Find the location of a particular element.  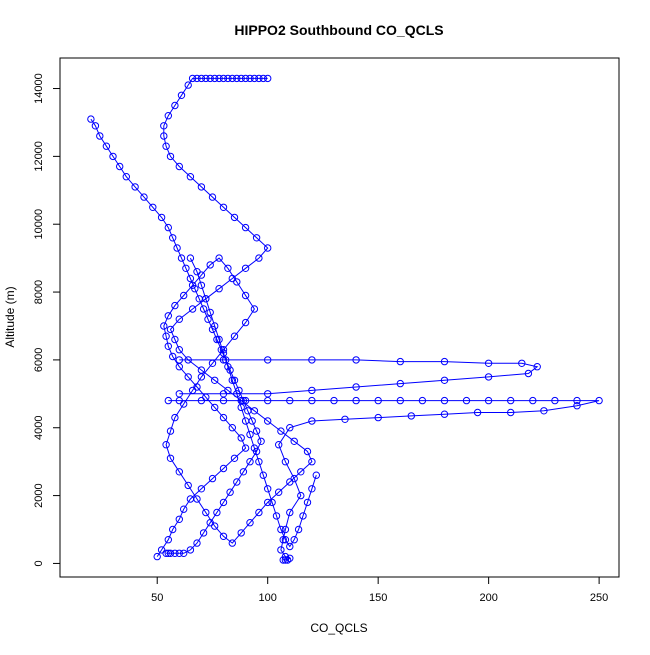

y-tick-label: 12000 is located at coordinates (39, 156).